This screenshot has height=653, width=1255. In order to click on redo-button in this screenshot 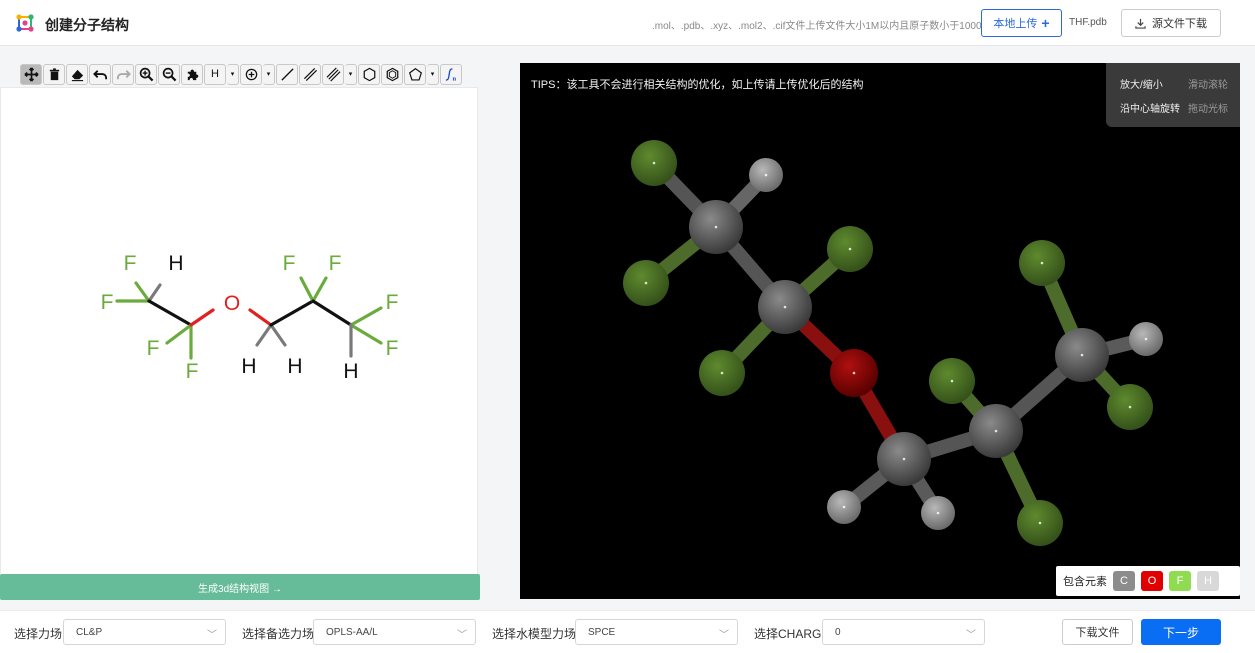, I will do `click(123, 74)`.